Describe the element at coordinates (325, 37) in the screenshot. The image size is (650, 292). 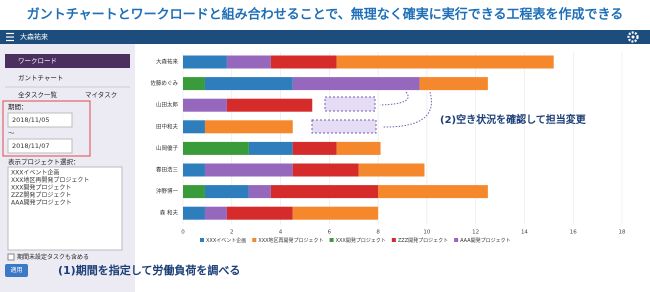
I see `header-bar` at that location.